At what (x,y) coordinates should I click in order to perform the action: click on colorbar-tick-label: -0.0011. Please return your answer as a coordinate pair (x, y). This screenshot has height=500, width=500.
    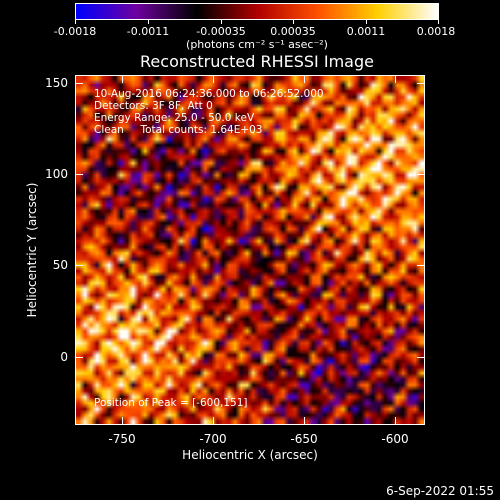
    Looking at the image, I should click on (148, 31).